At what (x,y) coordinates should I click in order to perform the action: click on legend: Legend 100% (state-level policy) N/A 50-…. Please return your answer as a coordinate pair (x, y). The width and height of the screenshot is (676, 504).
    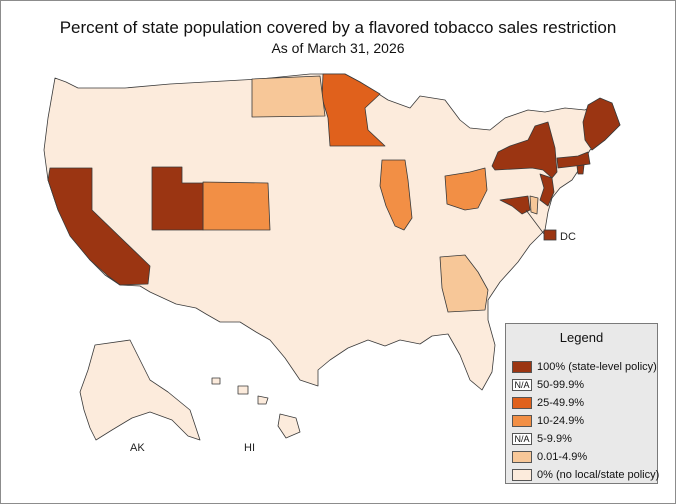
    Looking at the image, I should click on (582, 403).